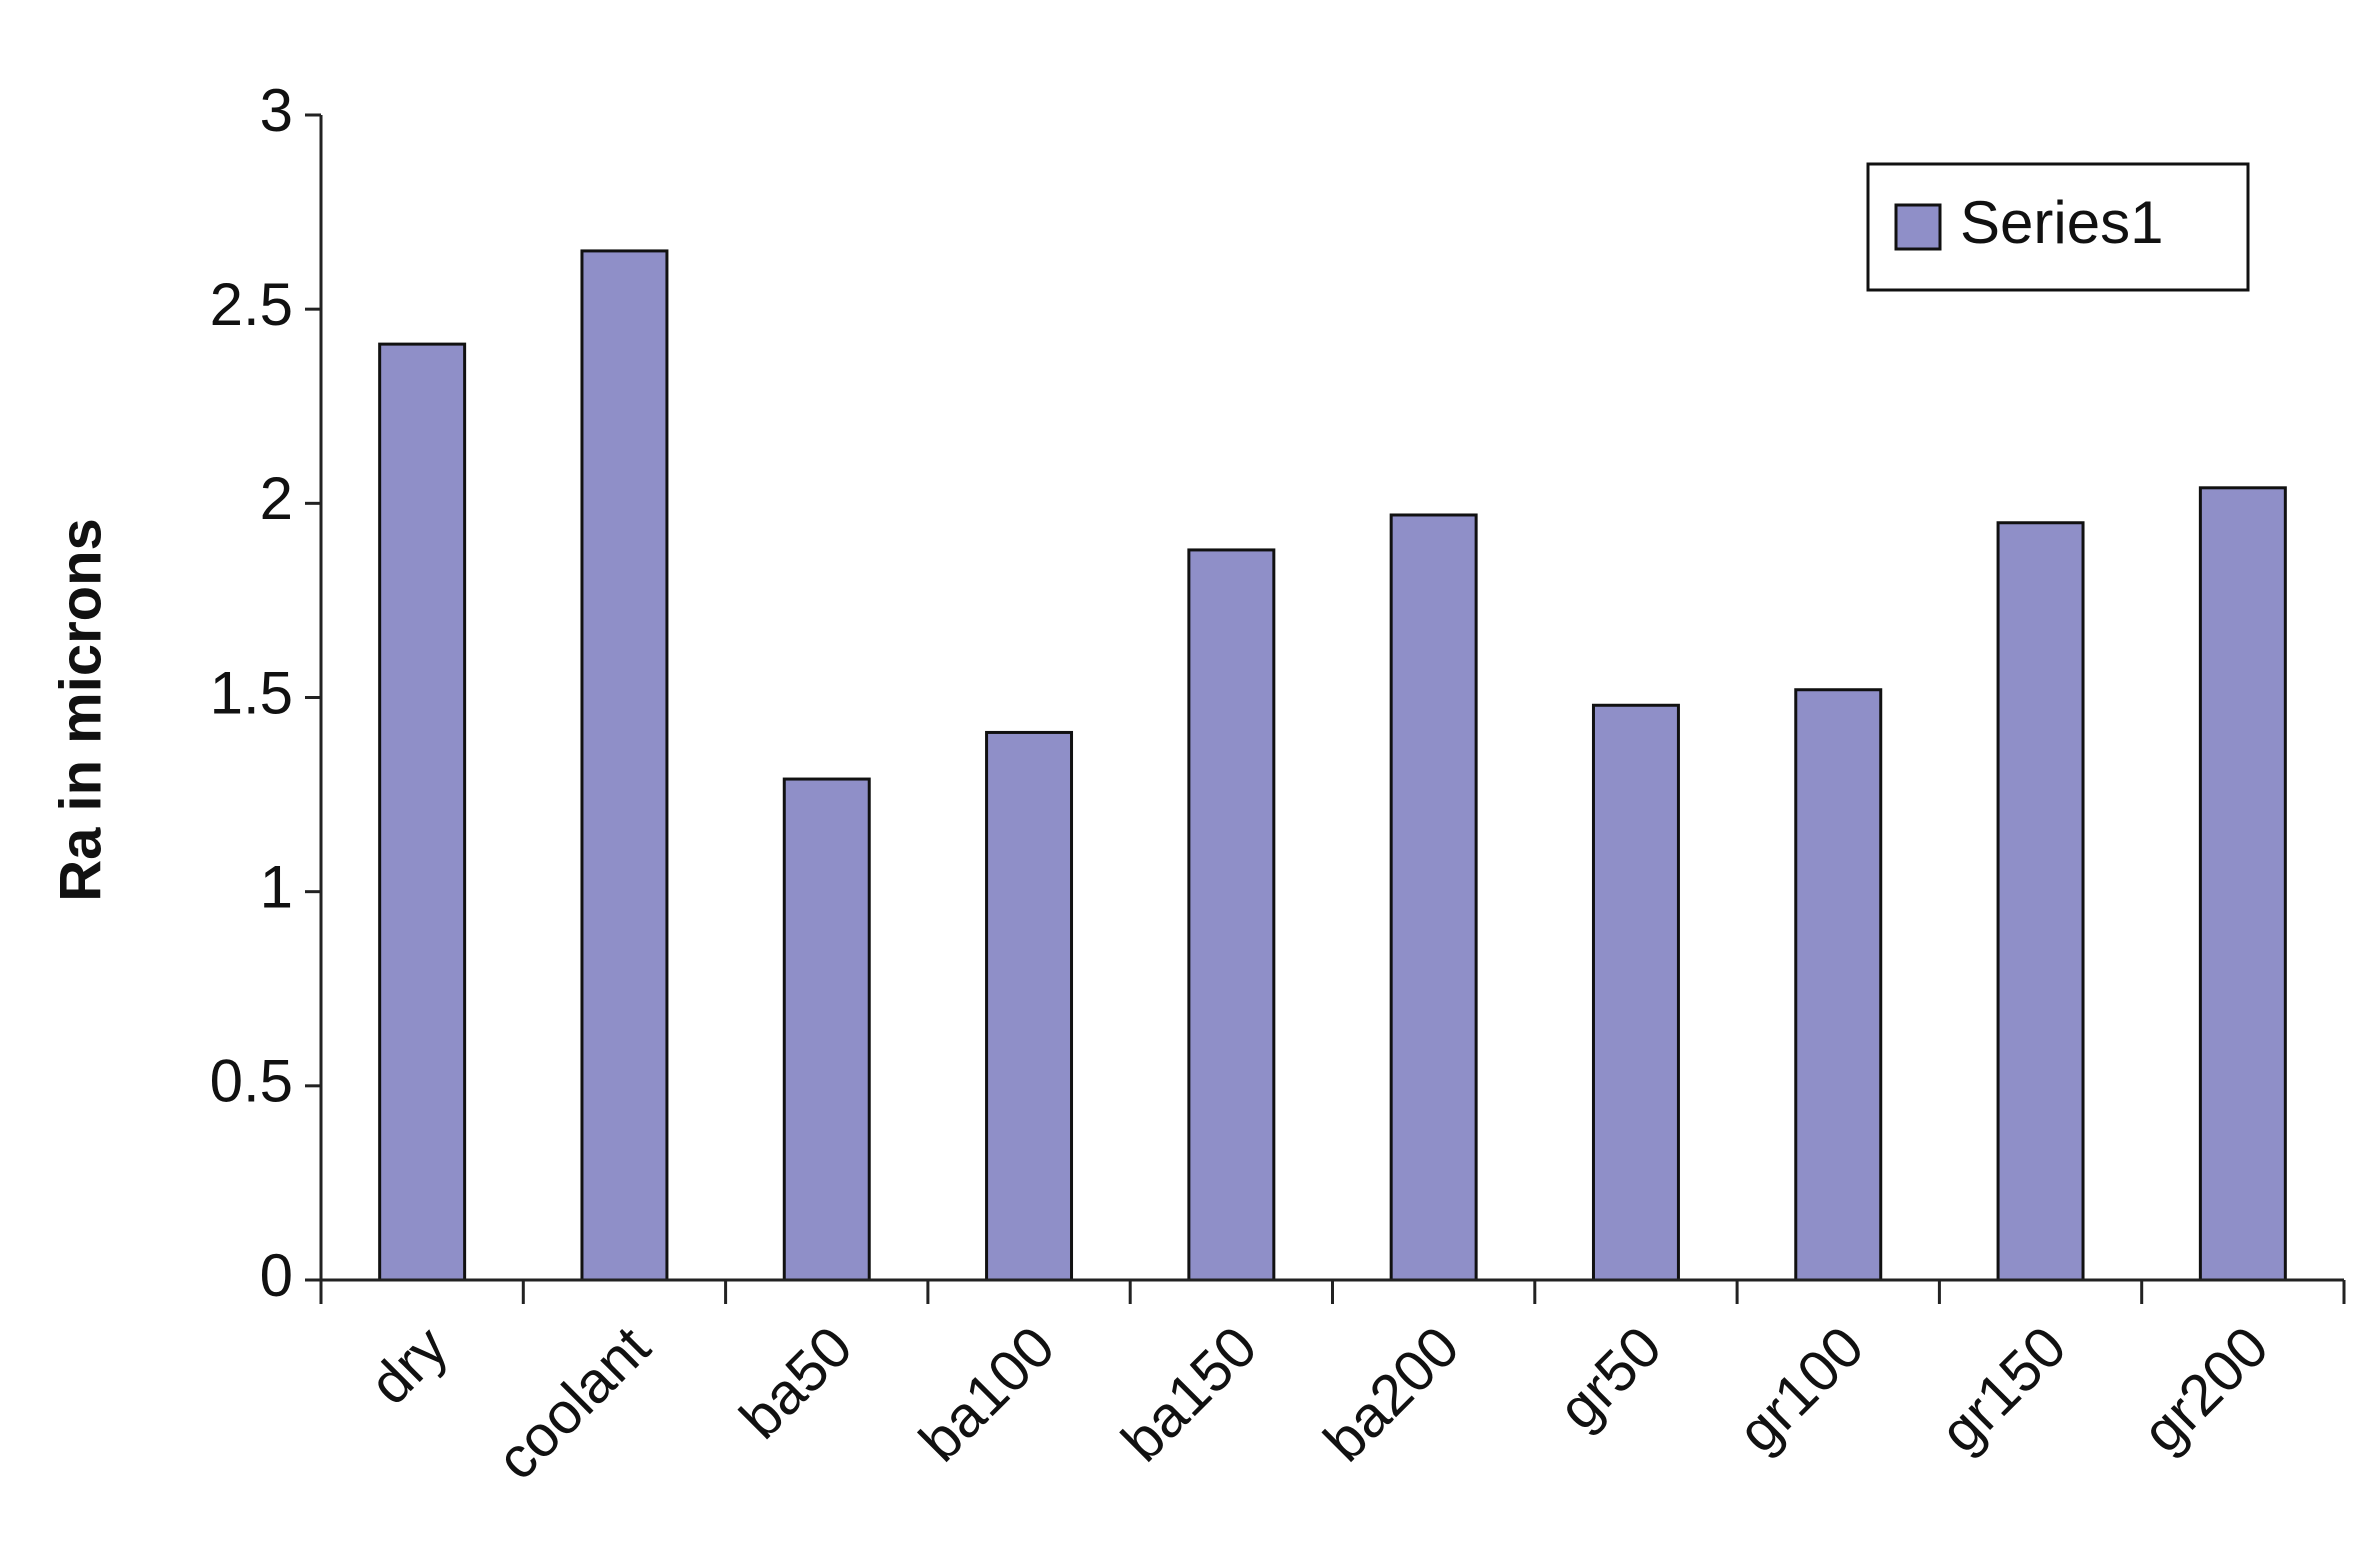 This screenshot has height=1566, width=2373. Describe the element at coordinates (2003, 1389) in the screenshot. I see `x-tick-label: gr150` at that location.